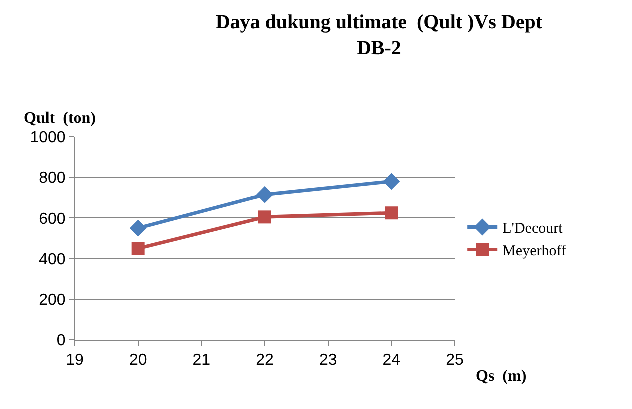  I want to click on legend-label: Meyerhoff, so click(534, 252).